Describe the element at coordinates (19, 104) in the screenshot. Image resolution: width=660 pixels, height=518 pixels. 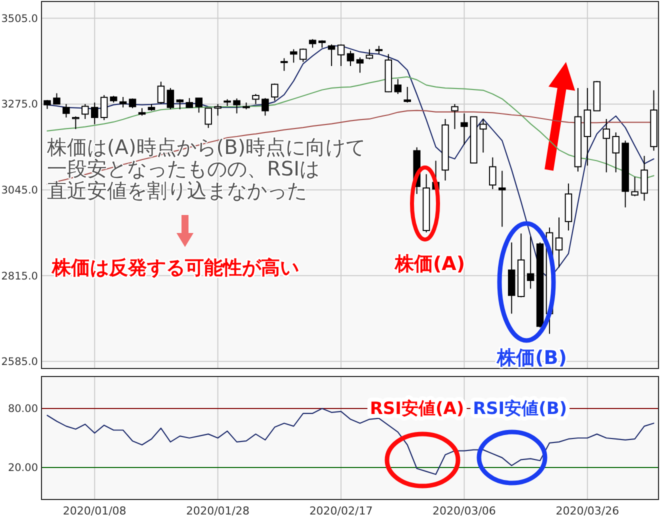
I see `y-tick-label: 3275.0` at that location.